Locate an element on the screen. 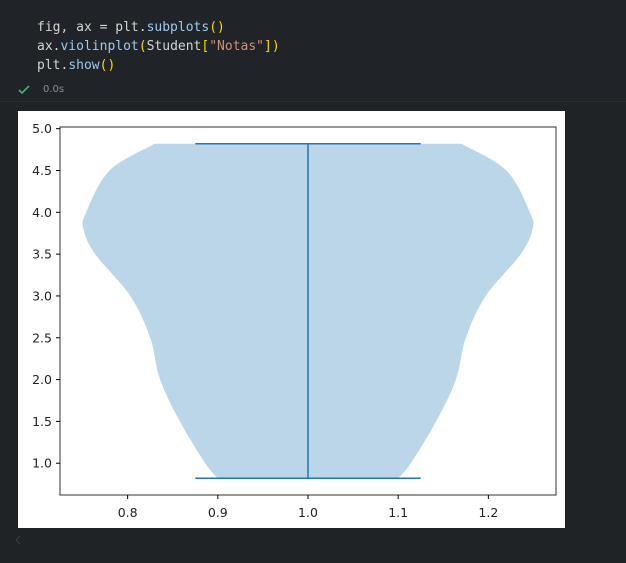 The height and width of the screenshot is (563, 626). x-tick-label: 1.0 is located at coordinates (308, 512).